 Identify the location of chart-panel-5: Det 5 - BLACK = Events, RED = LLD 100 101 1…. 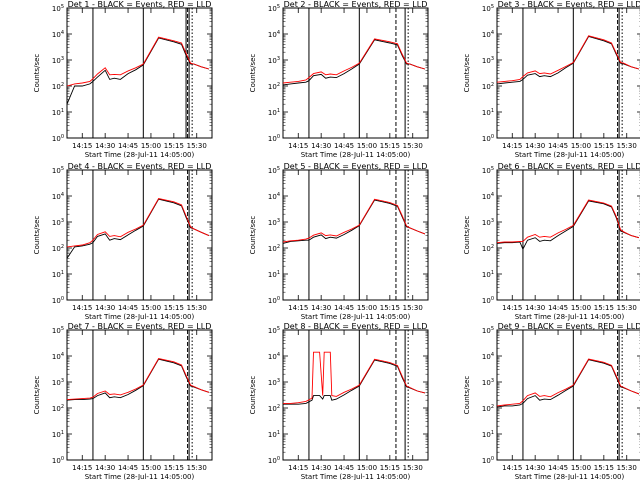
(339, 241).